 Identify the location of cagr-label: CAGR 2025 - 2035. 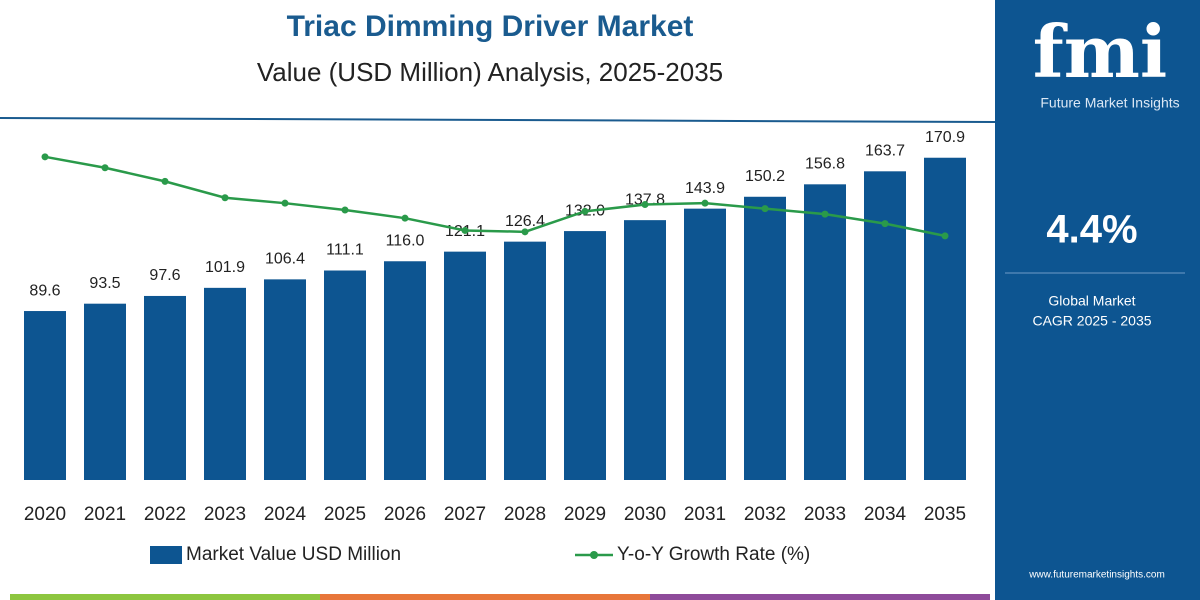
(1091, 321).